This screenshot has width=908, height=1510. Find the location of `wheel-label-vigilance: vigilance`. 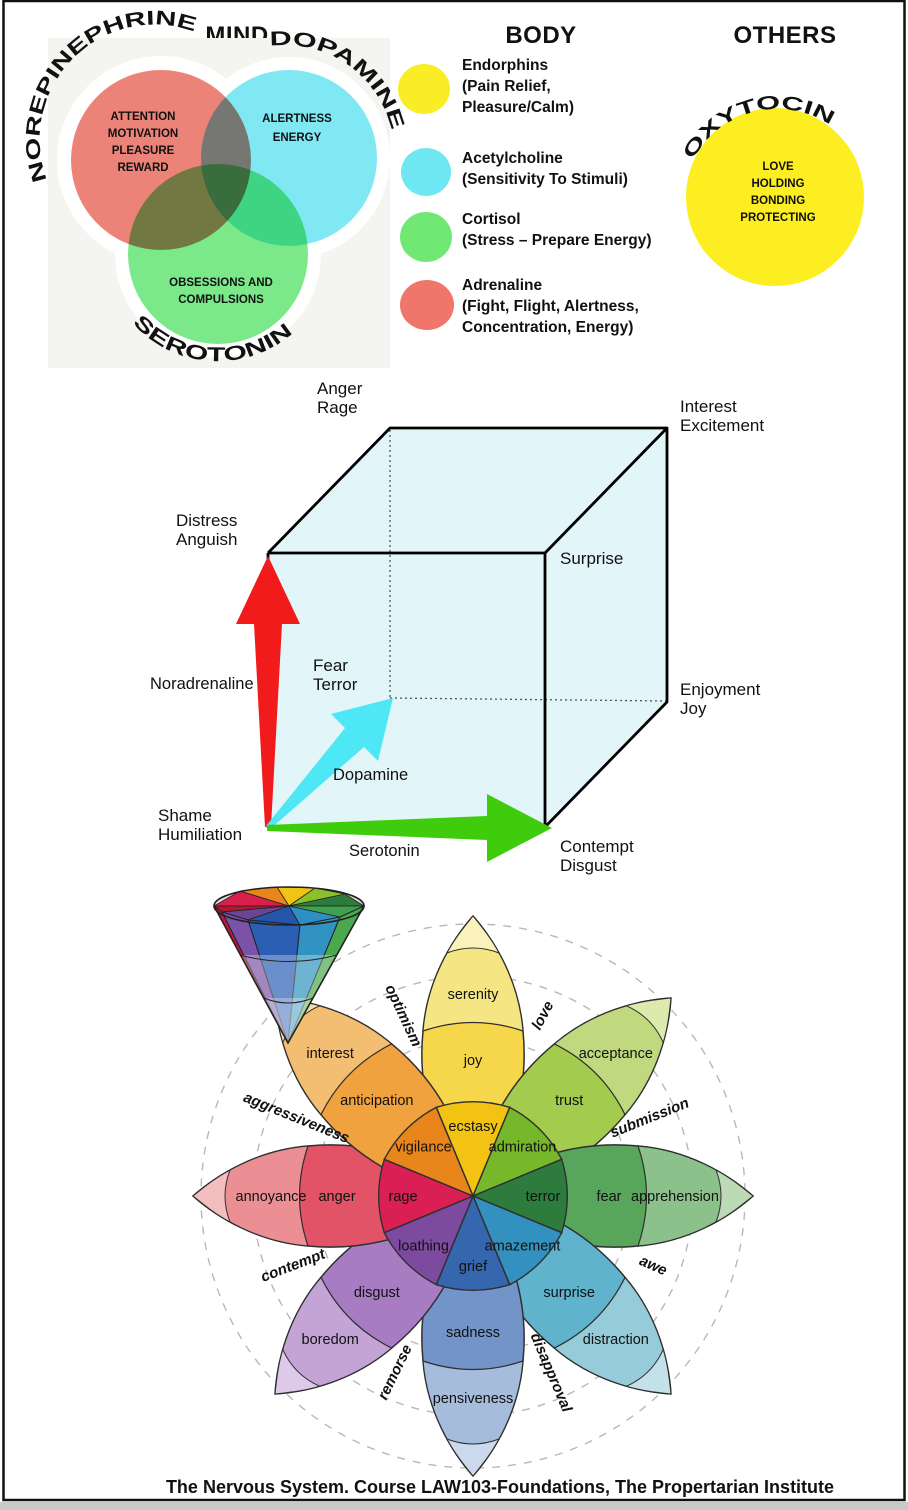

wheel-label-vigilance: vigilance is located at coordinates (423, 1148).